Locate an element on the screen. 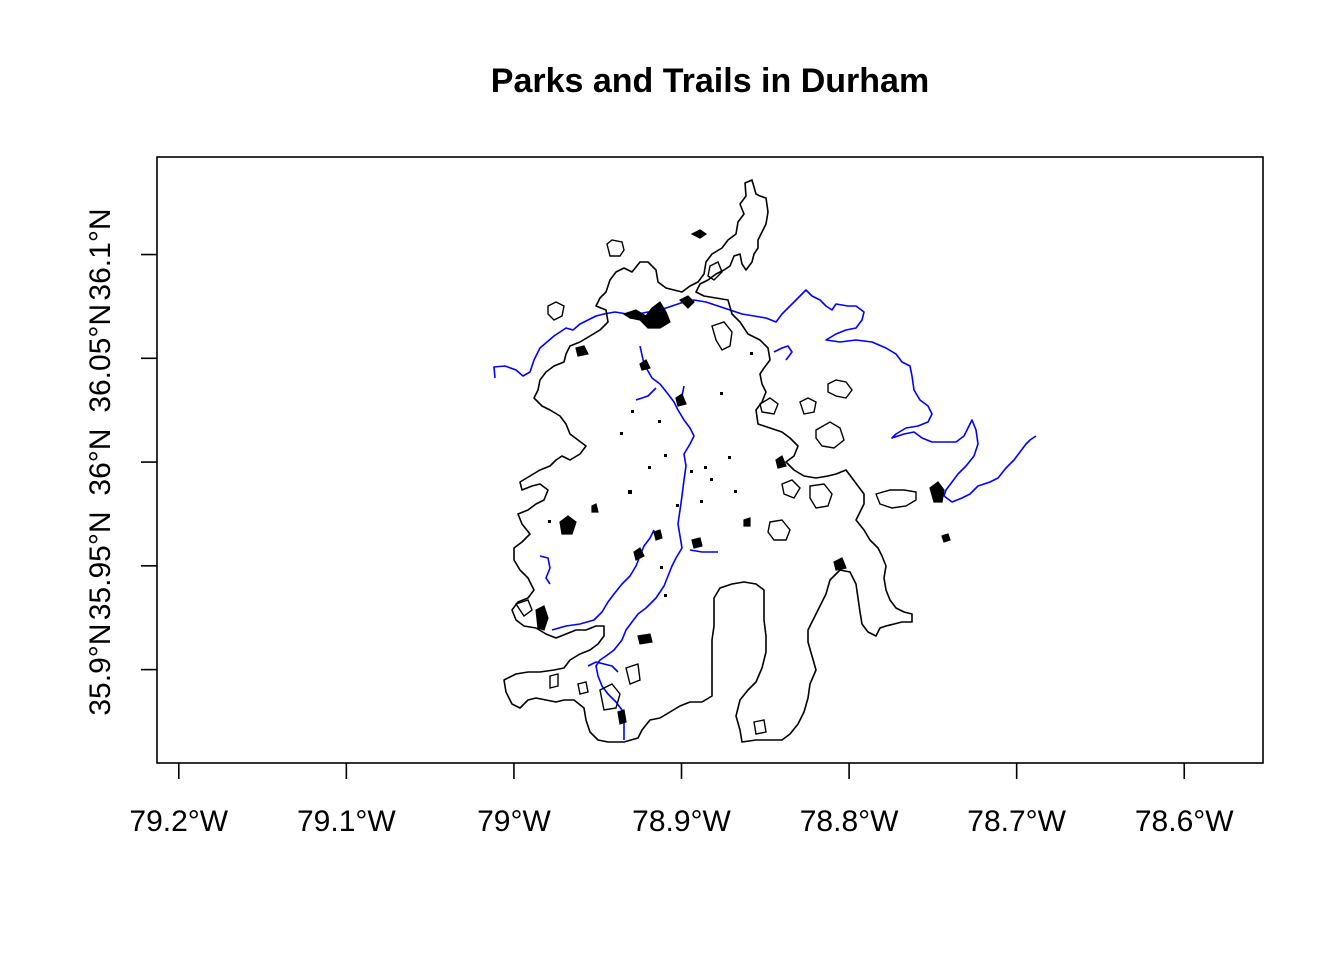 This screenshot has height=960, width=1344. boundary-interior-h is located at coordinates (554, 681).